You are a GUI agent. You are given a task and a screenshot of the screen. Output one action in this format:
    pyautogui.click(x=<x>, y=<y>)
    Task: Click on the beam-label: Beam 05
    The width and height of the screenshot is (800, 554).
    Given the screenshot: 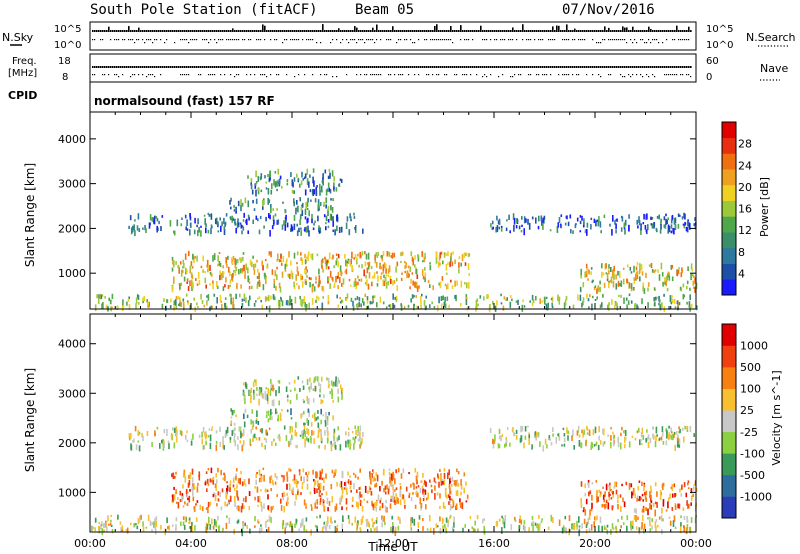 What is the action you would take?
    pyautogui.click(x=384, y=10)
    